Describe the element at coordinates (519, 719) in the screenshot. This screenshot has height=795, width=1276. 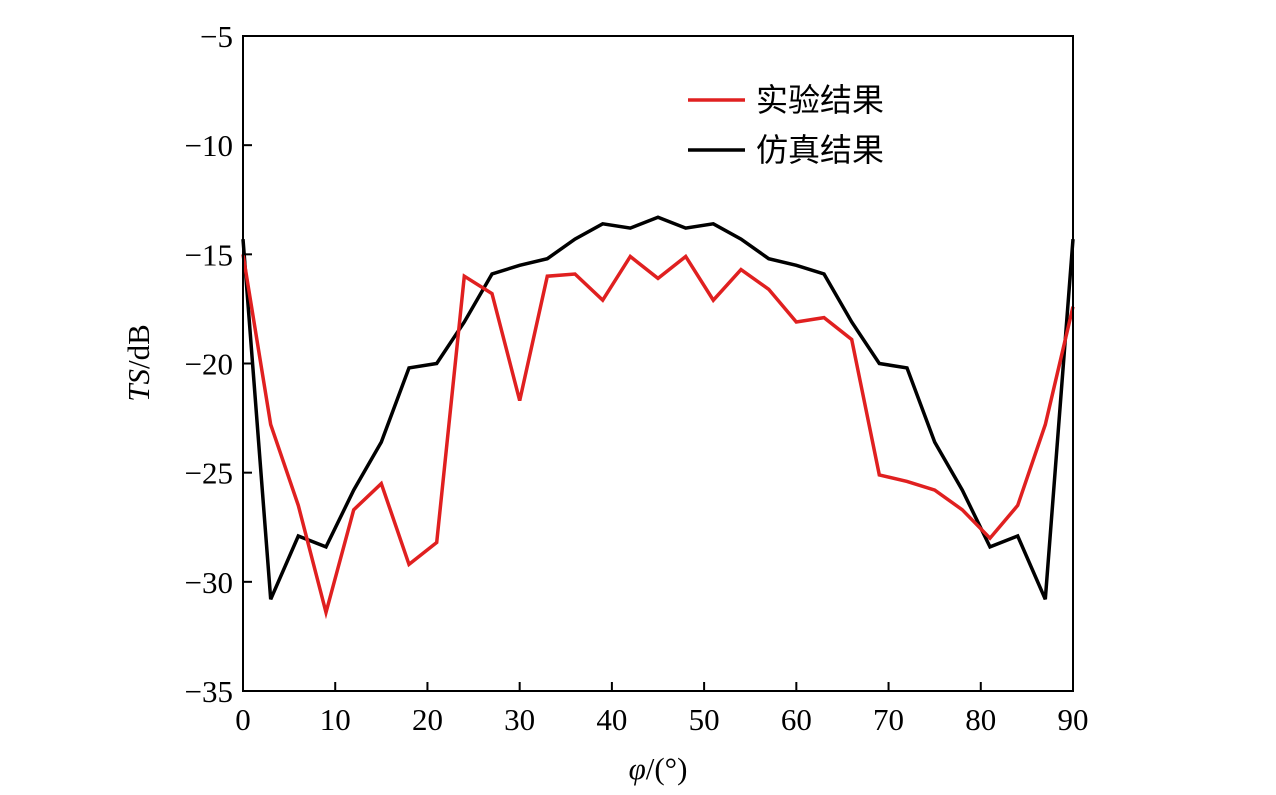
I see `x-tick-label: 30` at that location.